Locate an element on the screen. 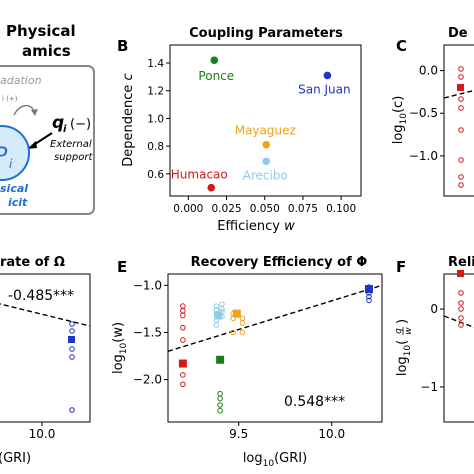  panel-d-title: rate of Ω is located at coordinates (32, 262).